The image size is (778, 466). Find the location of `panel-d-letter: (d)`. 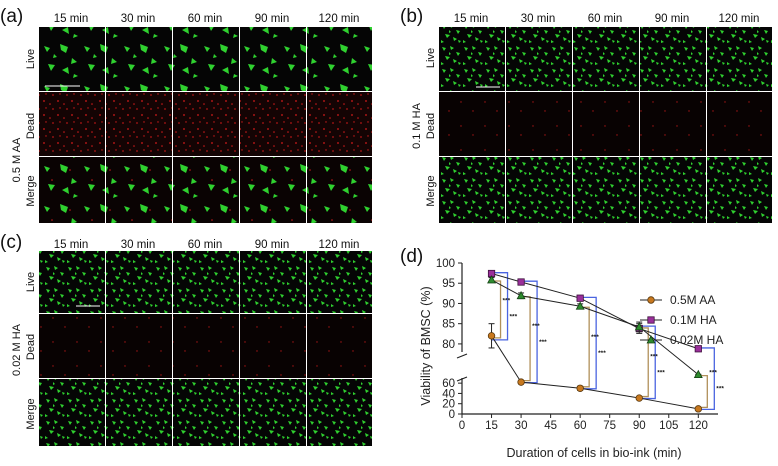

panel-d-letter: (d) is located at coordinates (411, 256).